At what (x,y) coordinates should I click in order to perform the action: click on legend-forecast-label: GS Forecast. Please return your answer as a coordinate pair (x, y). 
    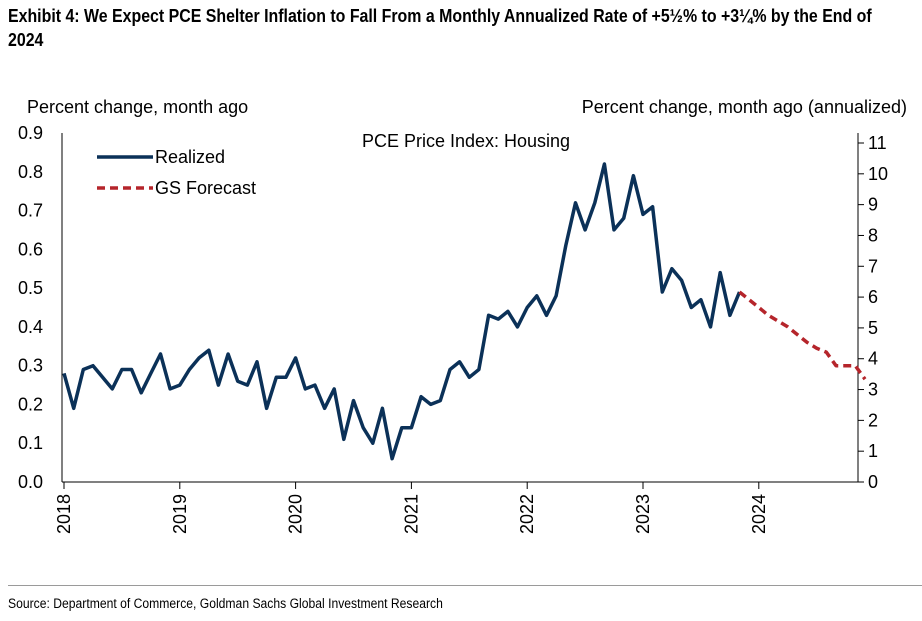
    Looking at the image, I should click on (205, 188).